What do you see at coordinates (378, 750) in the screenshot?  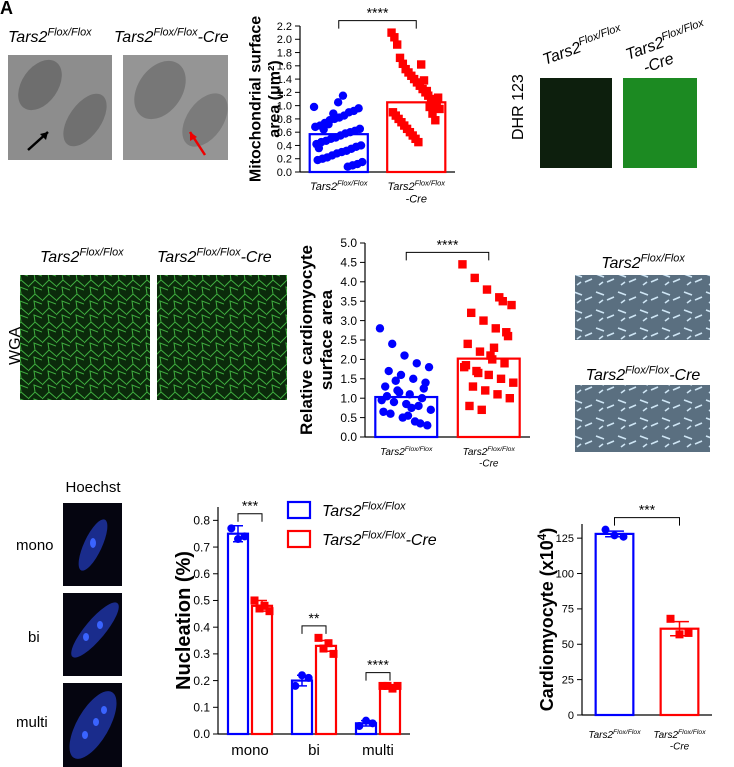 I see `x-tick-label: multi` at bounding box center [378, 750].